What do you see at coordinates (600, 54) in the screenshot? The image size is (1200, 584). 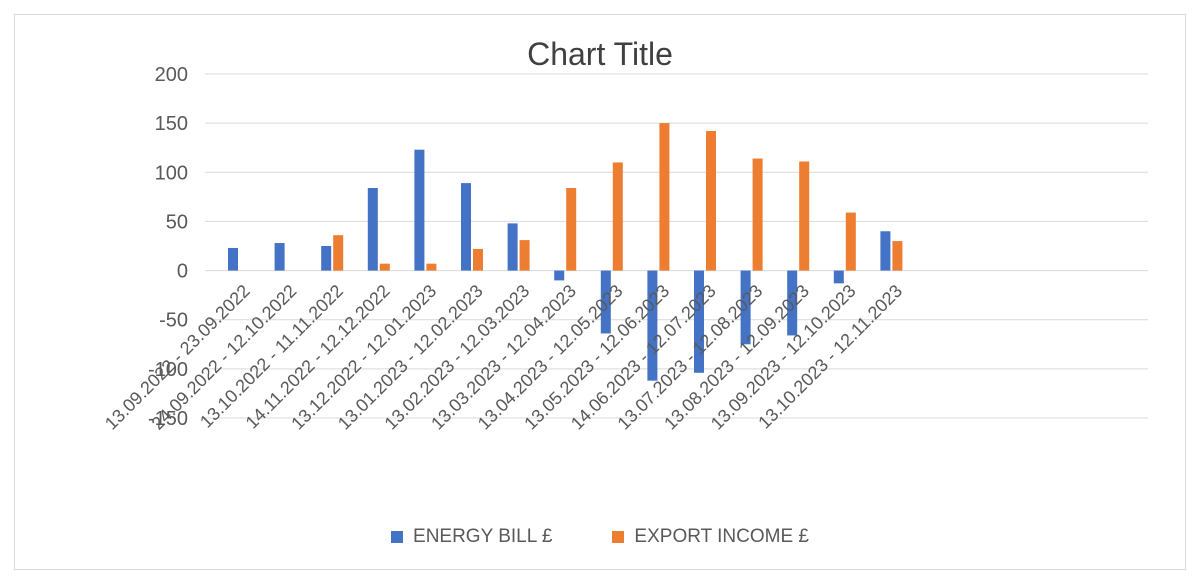 I see `chart-title: Chart Title` at bounding box center [600, 54].